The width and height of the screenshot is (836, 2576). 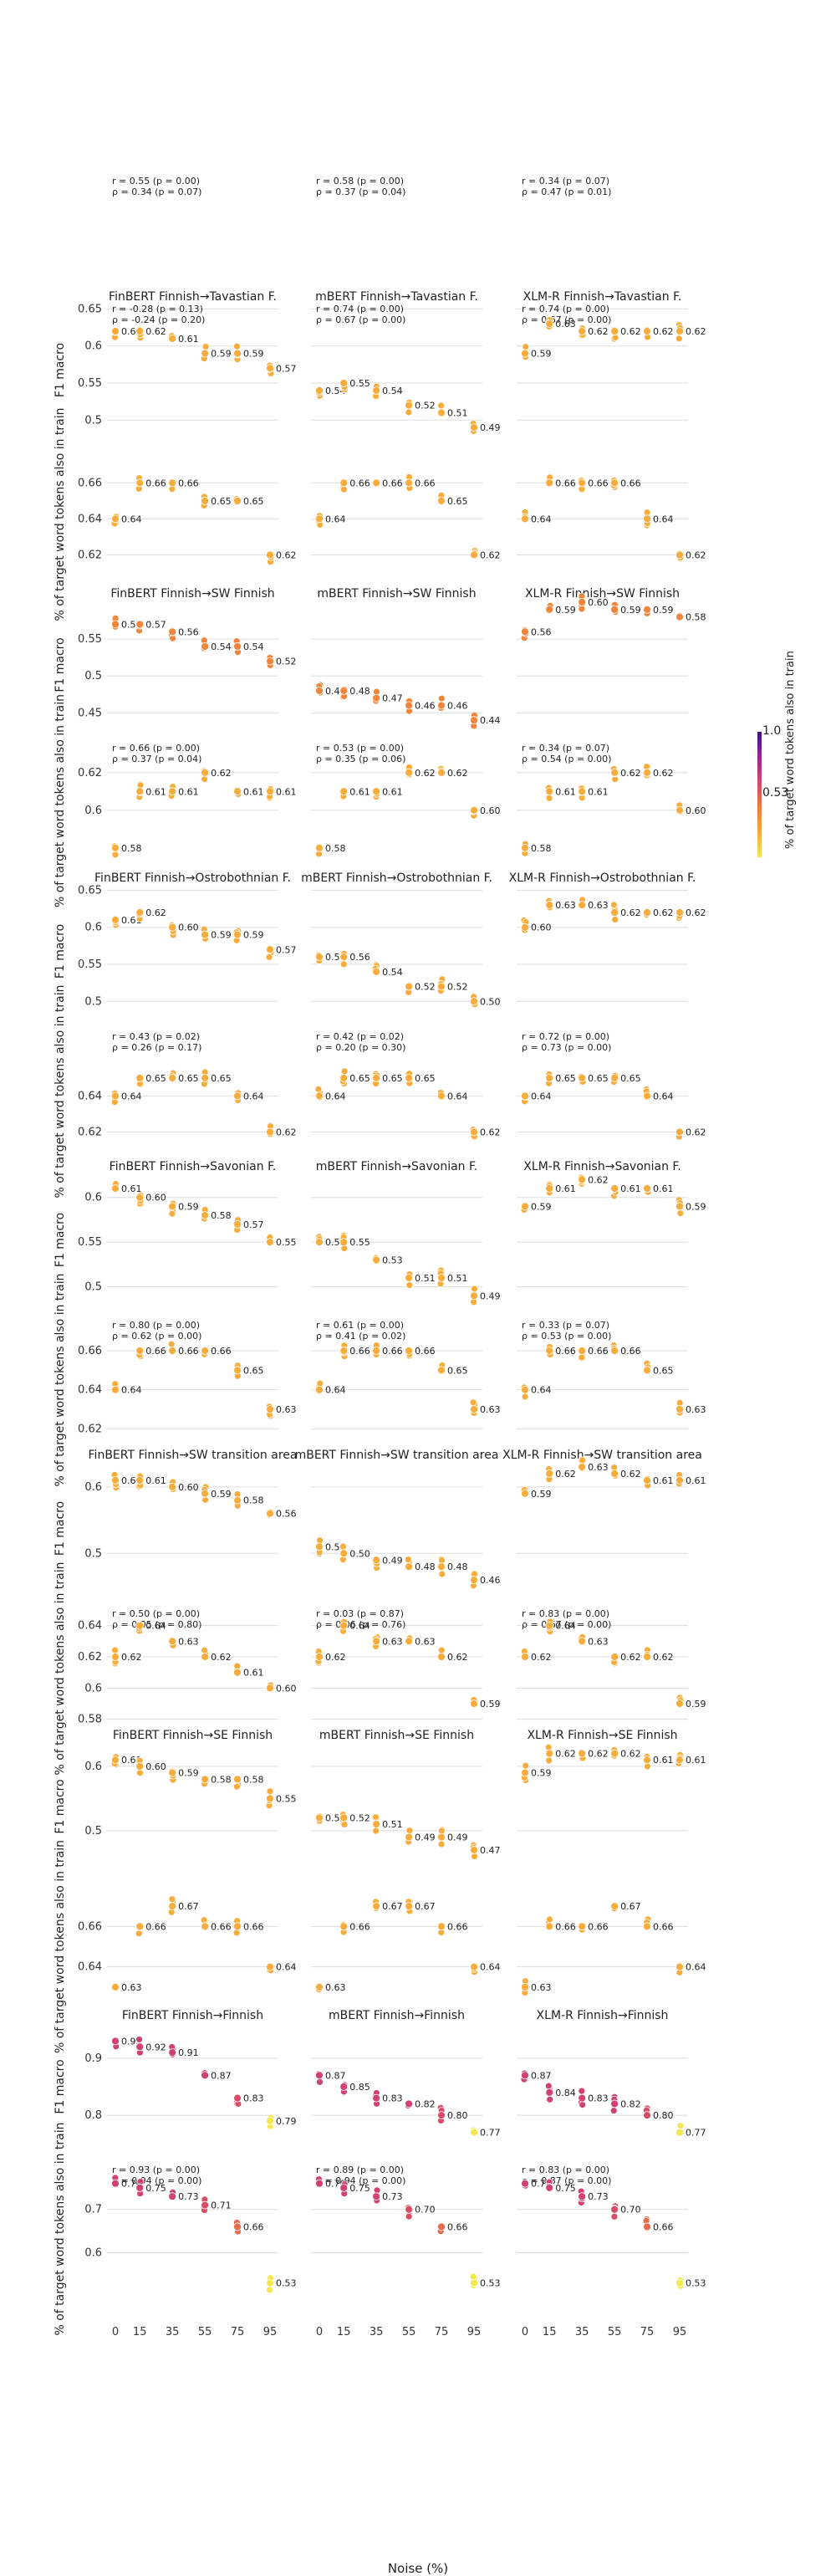 What do you see at coordinates (392, 698) in the screenshot?
I see `data-label: 0.47` at bounding box center [392, 698].